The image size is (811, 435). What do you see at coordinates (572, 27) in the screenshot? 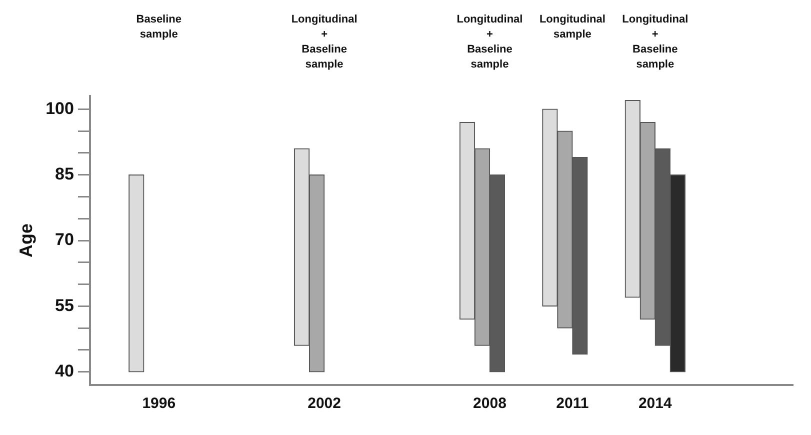
I see `text: Longitudinal sample` at bounding box center [572, 27].